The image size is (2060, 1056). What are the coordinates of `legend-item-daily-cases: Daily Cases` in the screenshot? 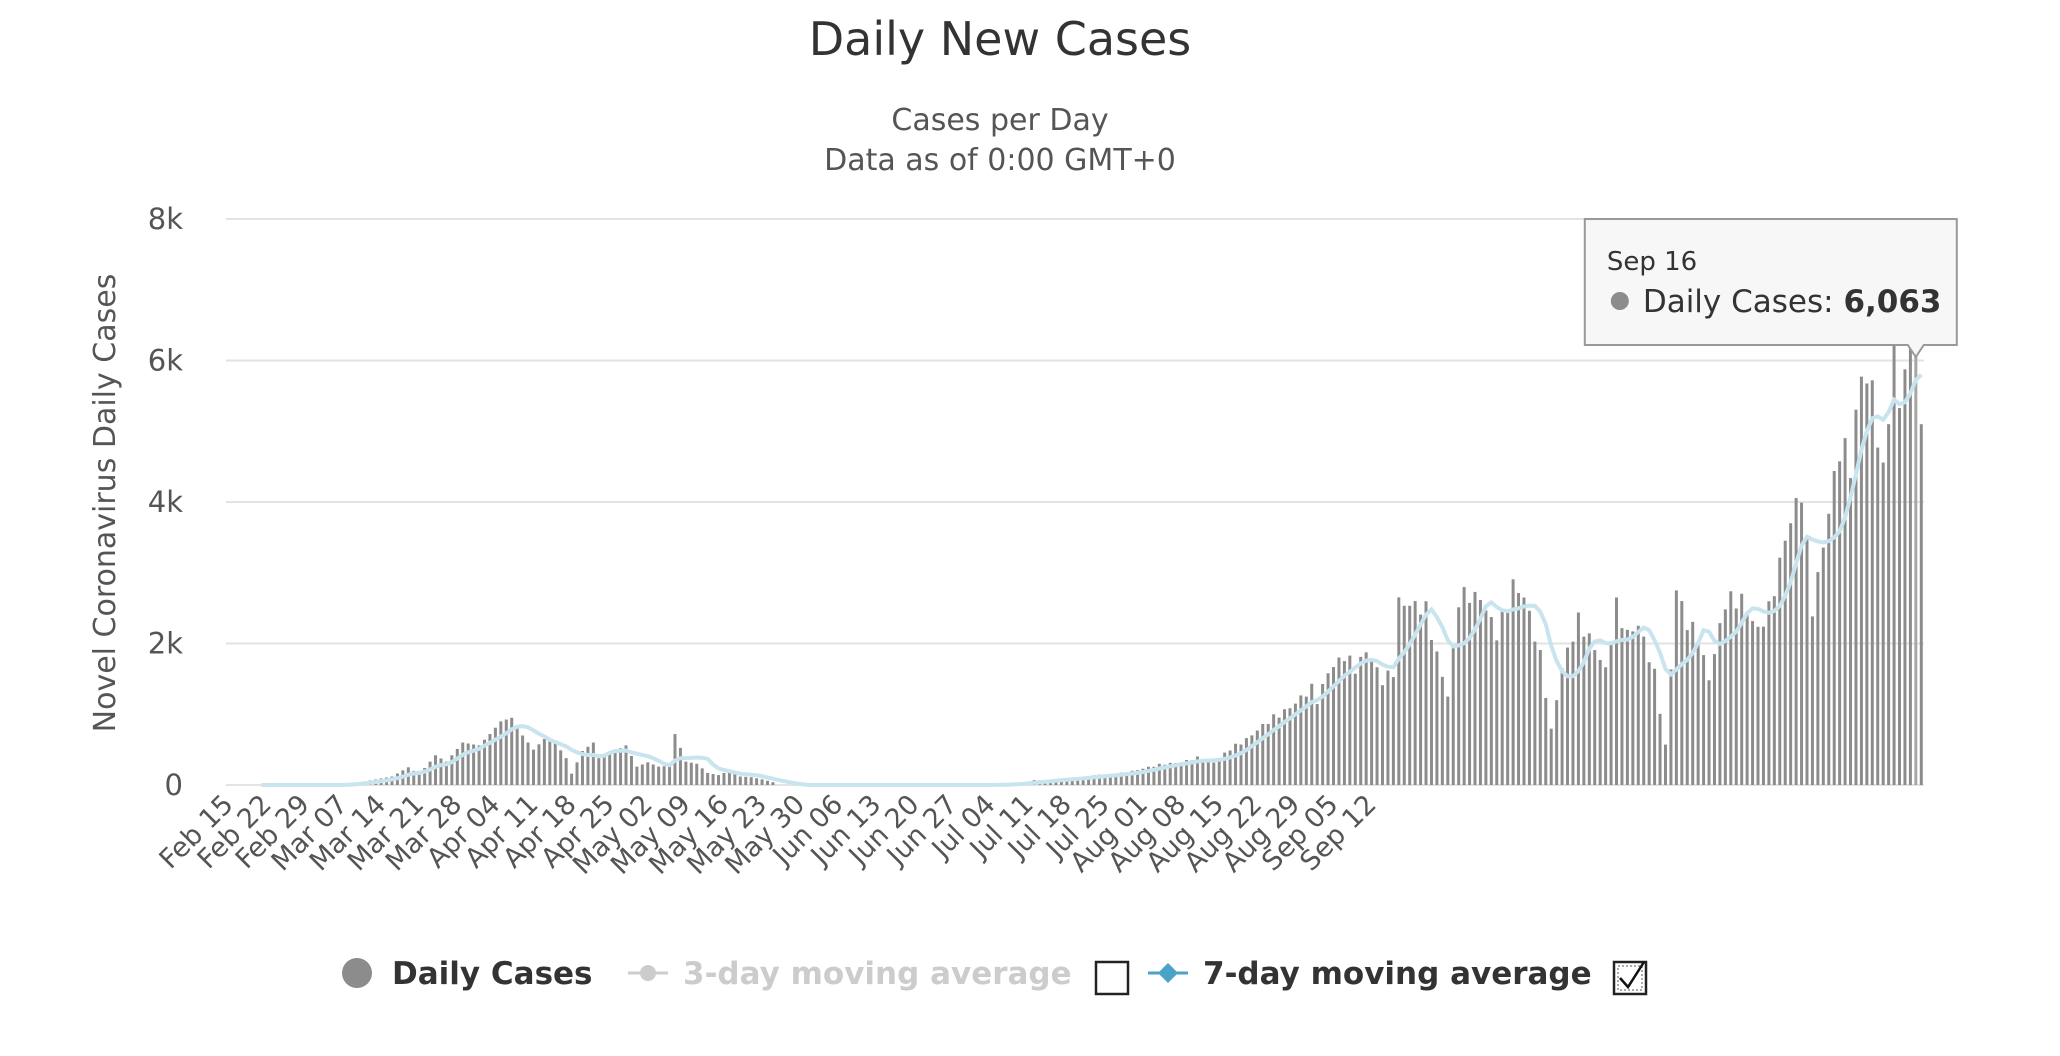 It's located at (467, 974).